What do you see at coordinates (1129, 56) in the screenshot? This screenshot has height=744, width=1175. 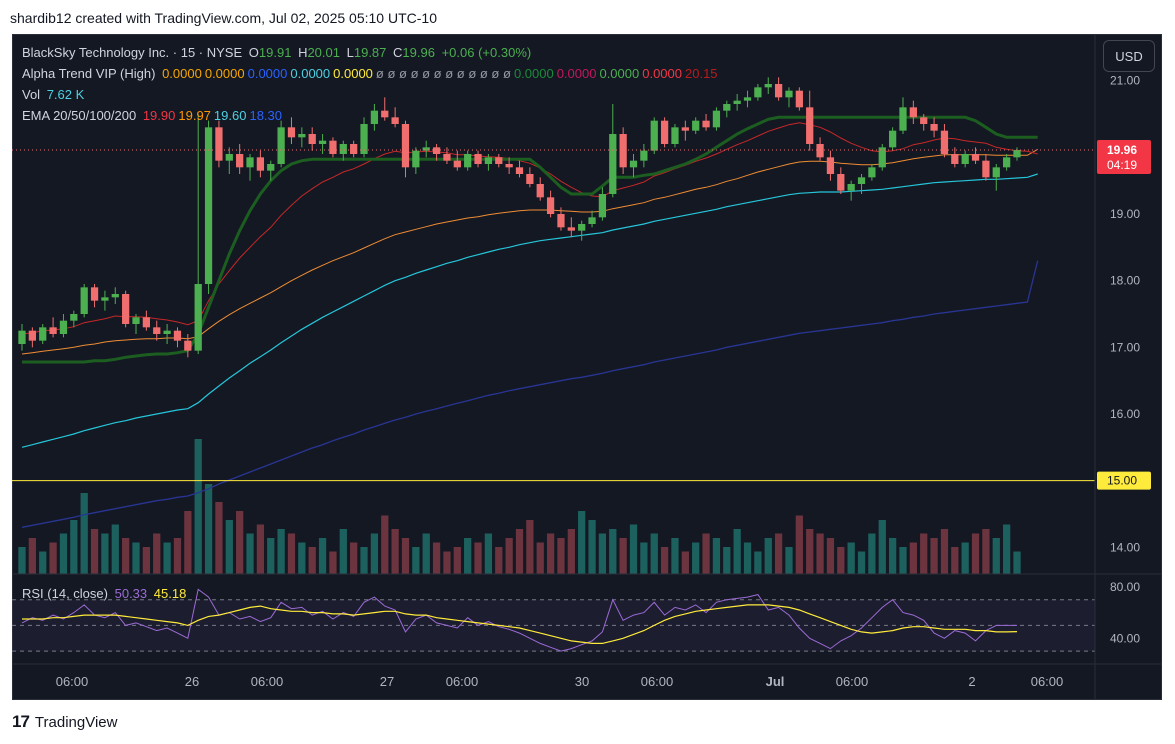 I see `currency-button: USD` at bounding box center [1129, 56].